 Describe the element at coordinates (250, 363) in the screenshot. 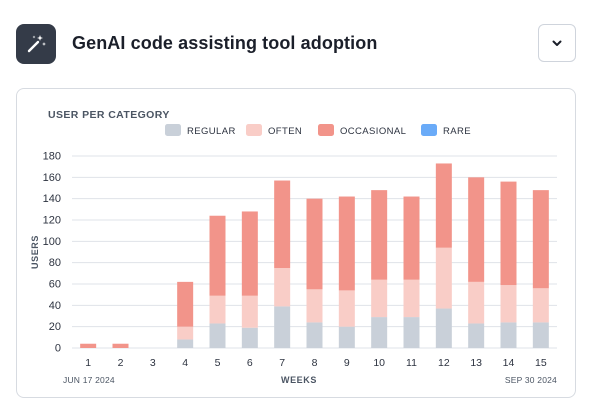

I see `x-tick-label: 6` at that location.